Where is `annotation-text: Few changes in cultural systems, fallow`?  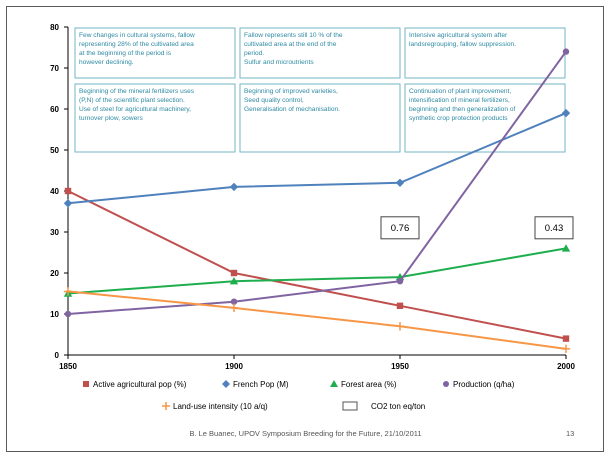 annotation-text: Few changes in cultural systems, fallow is located at coordinates (137, 35).